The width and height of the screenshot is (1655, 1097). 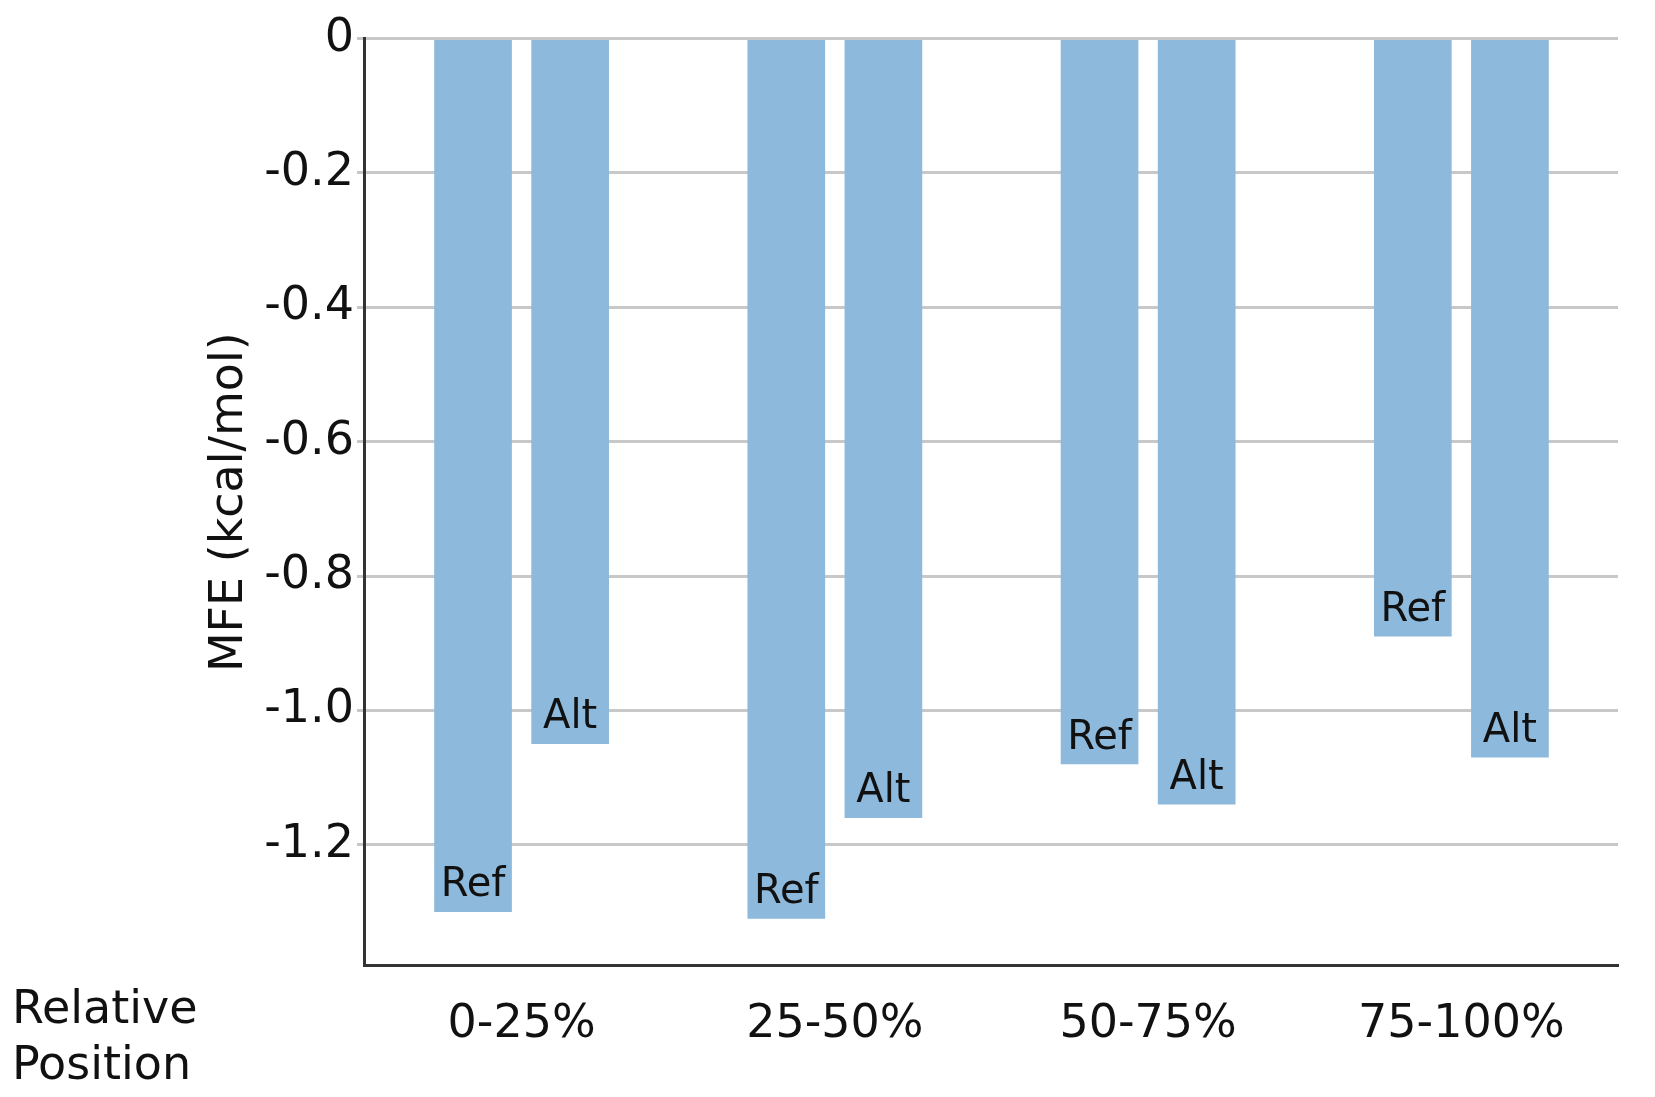 I want to click on y-tick-label: -0.2, so click(x=309, y=168).